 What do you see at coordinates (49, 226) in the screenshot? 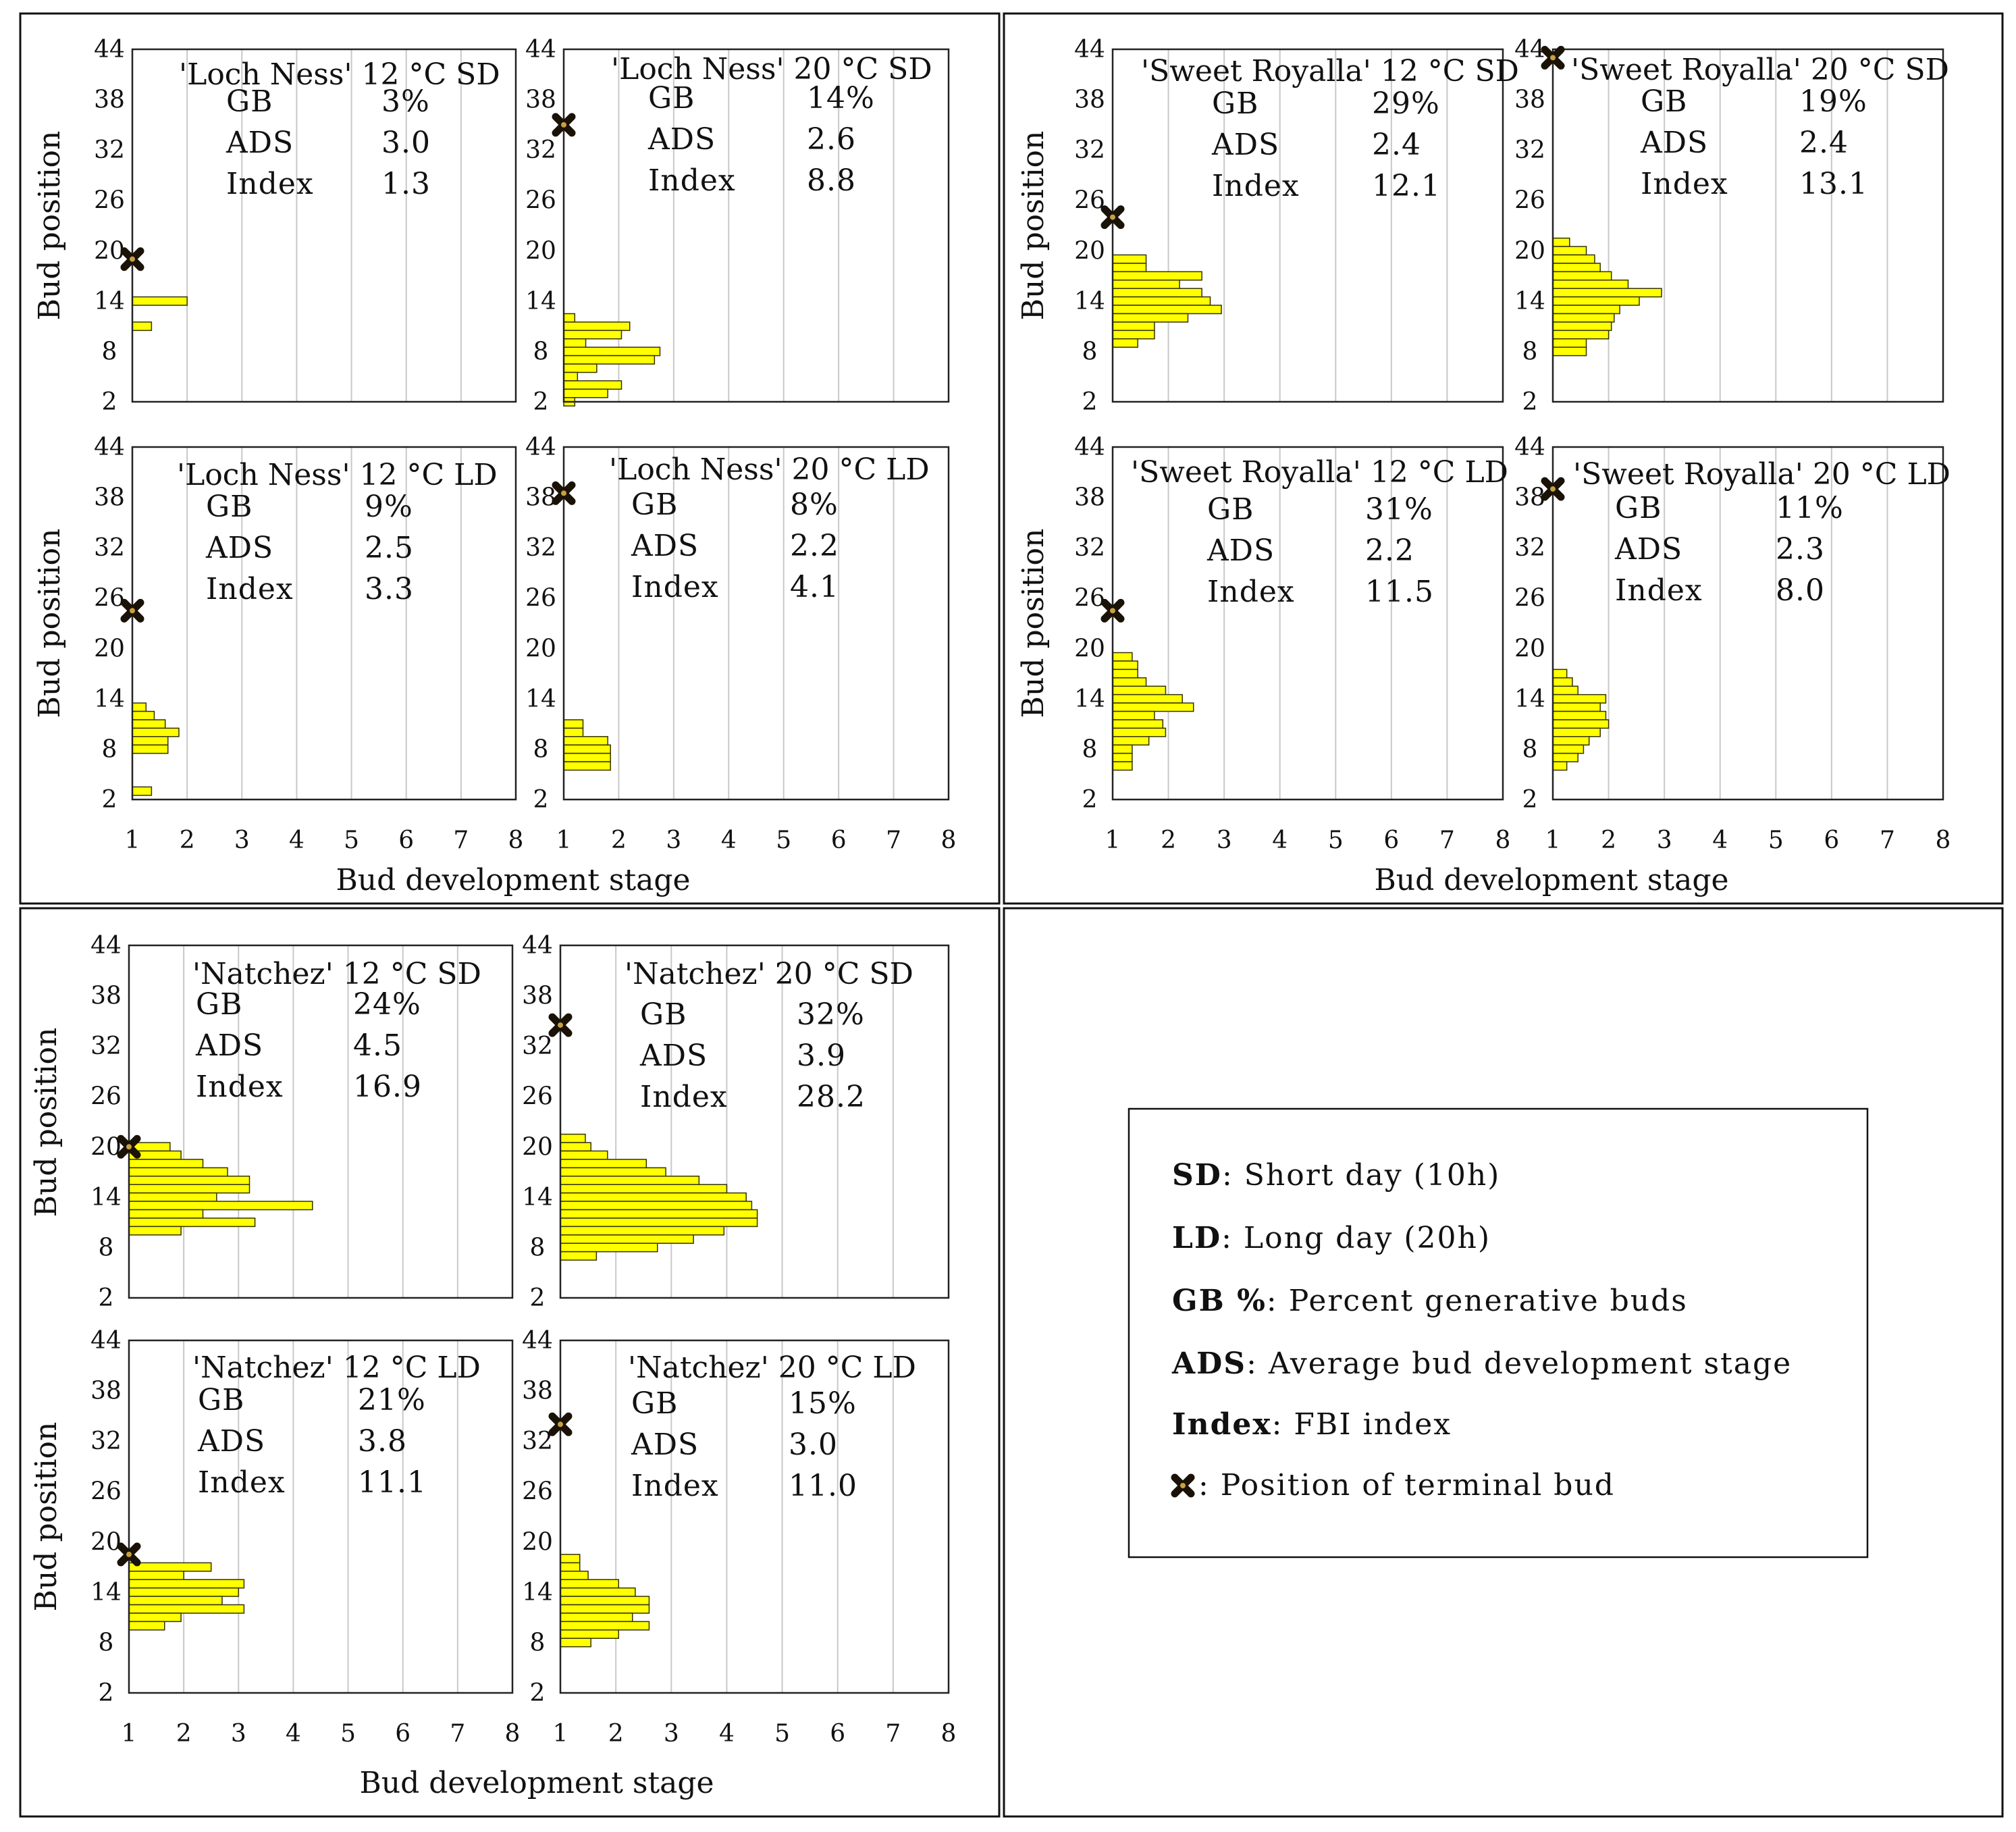
I see `y-axis-title: Bud position` at bounding box center [49, 226].